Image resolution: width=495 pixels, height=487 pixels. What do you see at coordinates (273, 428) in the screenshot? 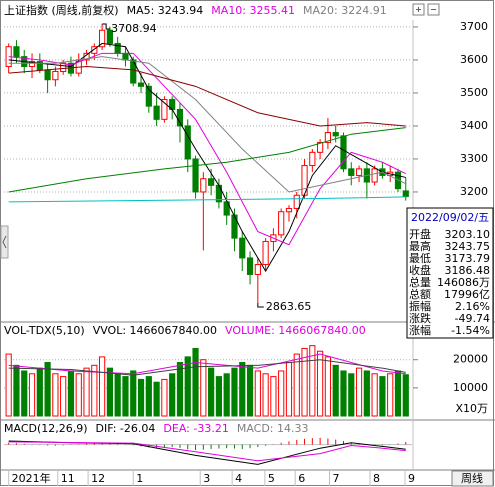
I see `panel-header: MACD: 14.33` at bounding box center [273, 428].